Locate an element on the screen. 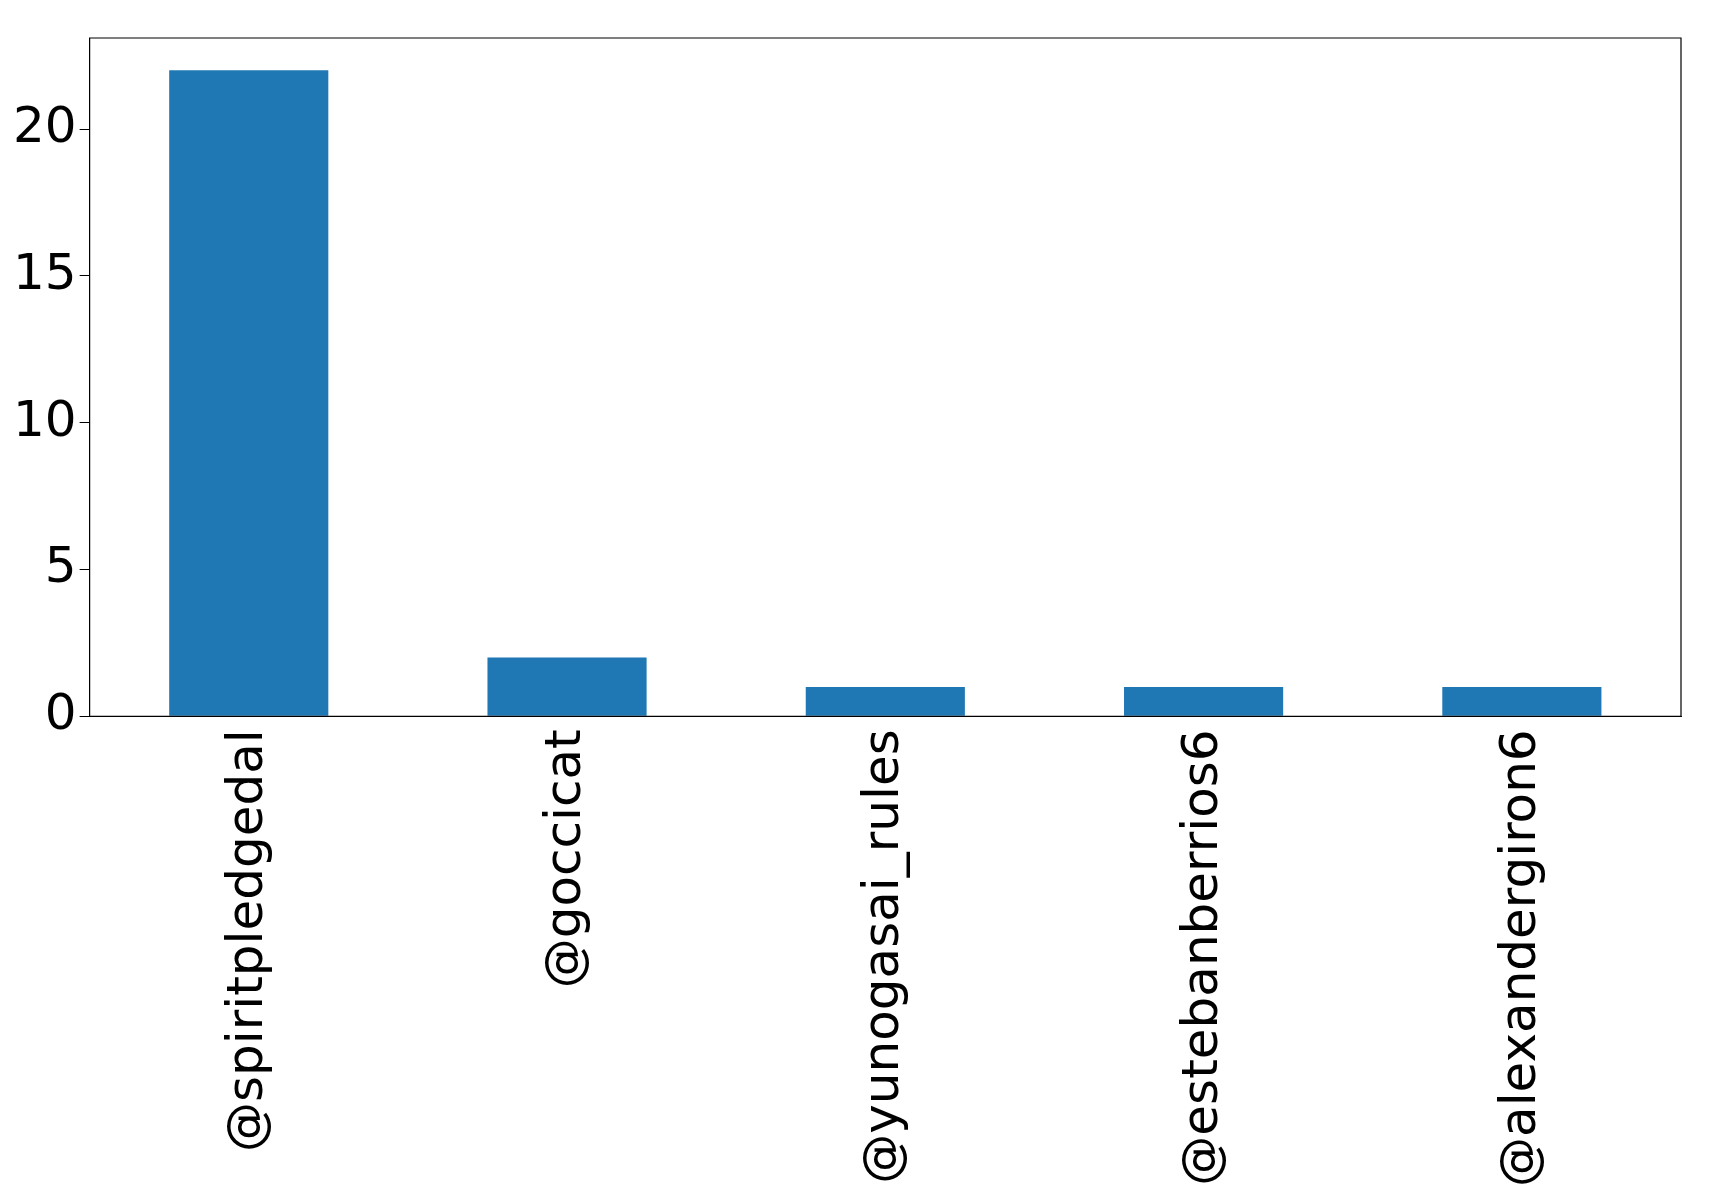 Image resolution: width=1719 pixels, height=1200 pixels. x-tick-label: @spiritpledgedal is located at coordinates (244, 940).